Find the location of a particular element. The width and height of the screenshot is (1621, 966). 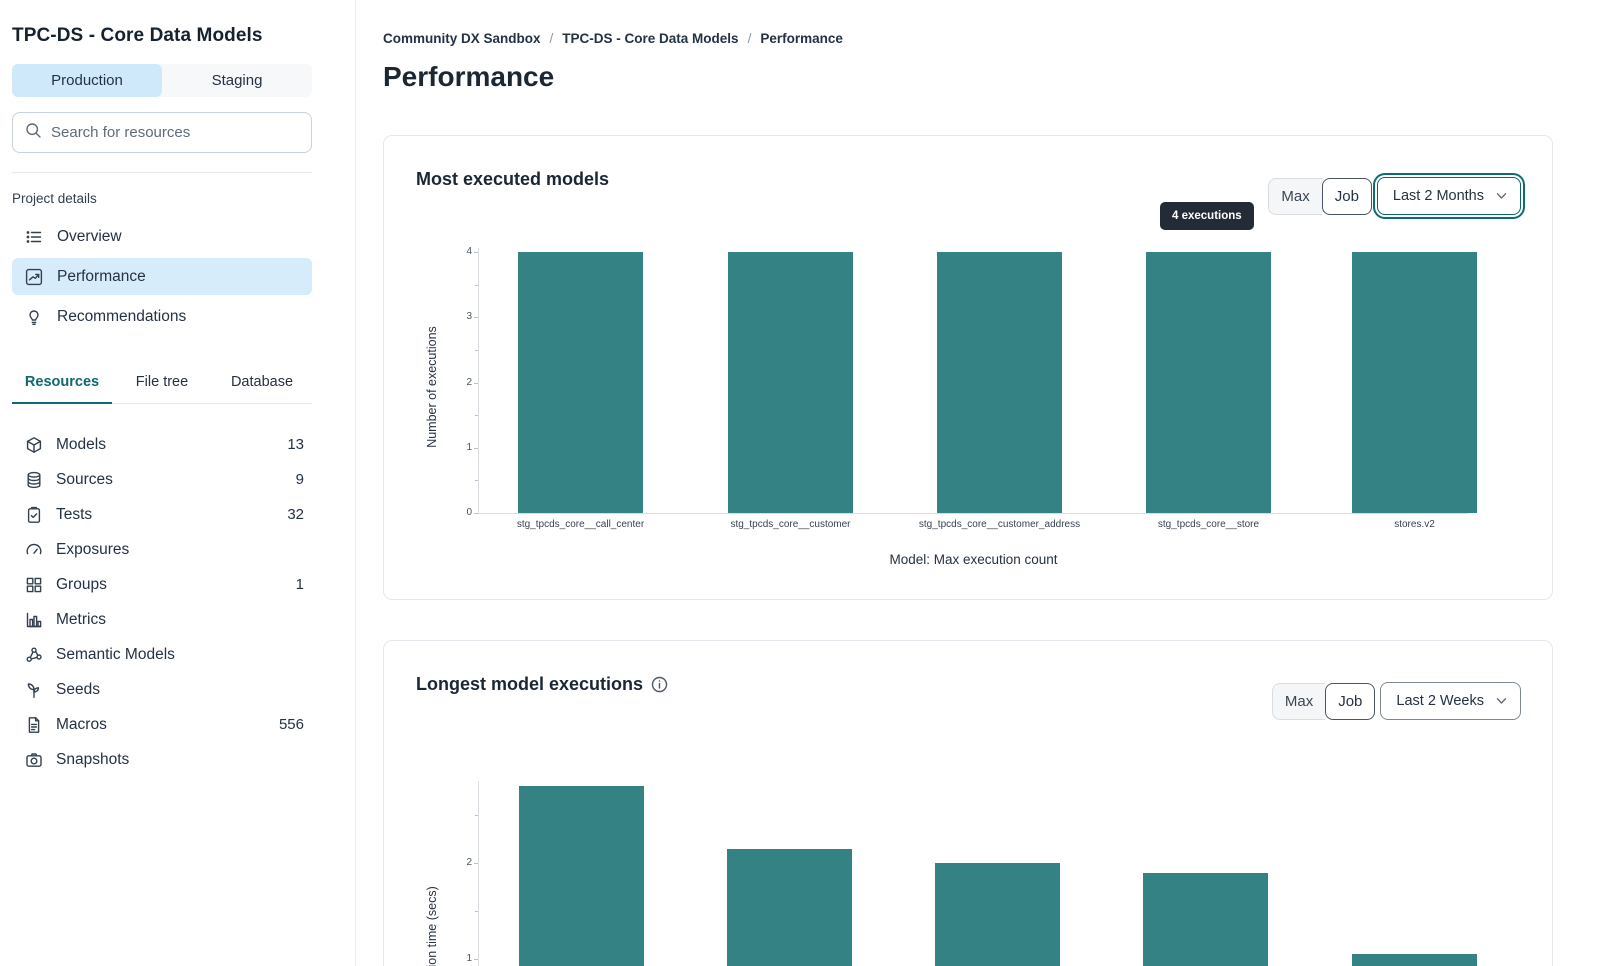

tab-file-tree: File tree is located at coordinates (162, 382).